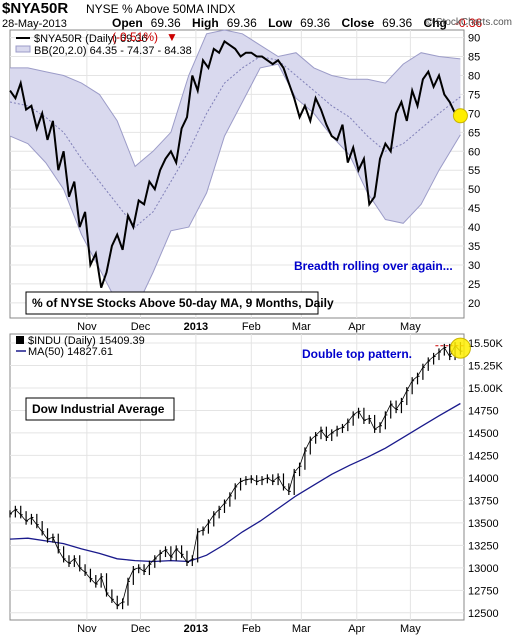 This screenshot has width=520, height=636. Describe the element at coordinates (113, 51) in the screenshot. I see `legend-bband: BB(20,2.0) 64.35 - 74.37 - 84.38` at that location.